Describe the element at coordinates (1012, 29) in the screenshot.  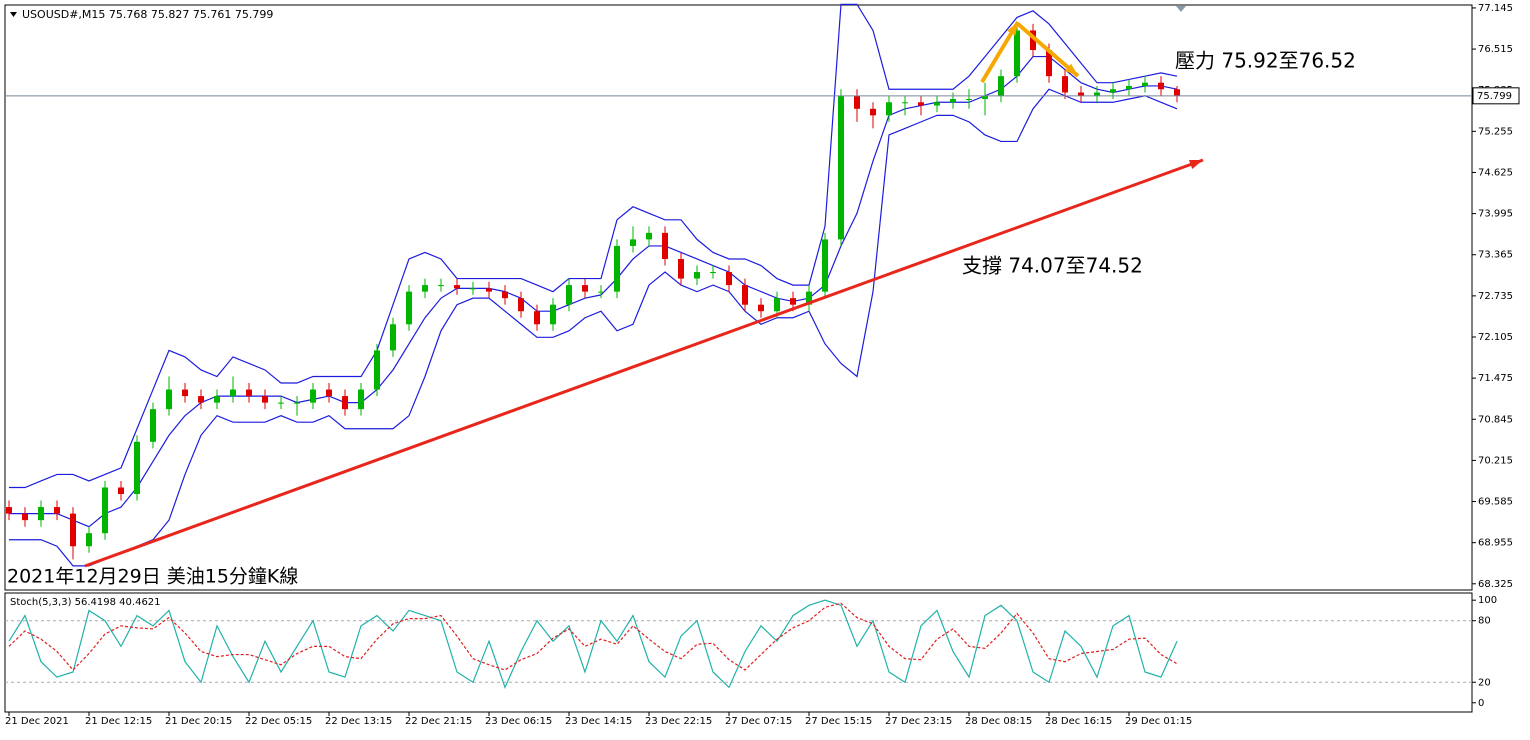
I see `rise-arrow-head` at that location.